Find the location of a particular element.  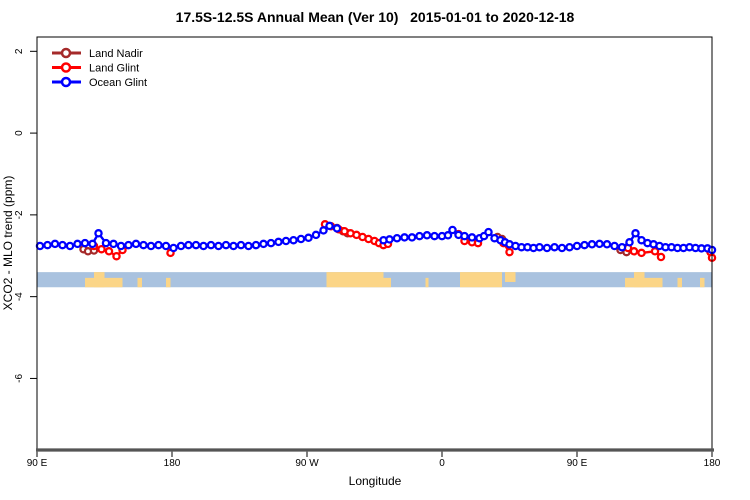

y-axis-label: XCO2 - MLO trend (ppm) is located at coordinates (8, 243).